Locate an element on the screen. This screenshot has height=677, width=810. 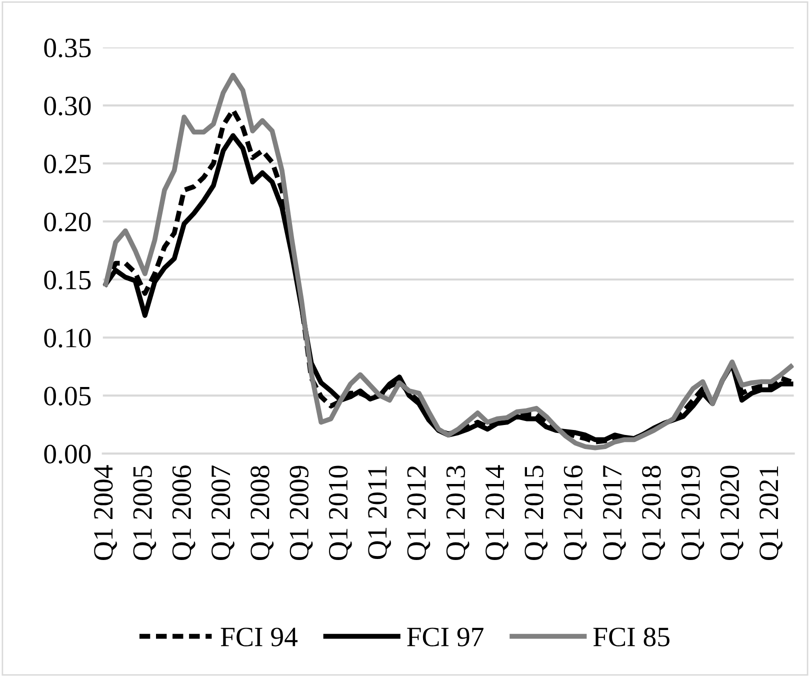
x-tick-label: Q1 2010 is located at coordinates (340, 513).